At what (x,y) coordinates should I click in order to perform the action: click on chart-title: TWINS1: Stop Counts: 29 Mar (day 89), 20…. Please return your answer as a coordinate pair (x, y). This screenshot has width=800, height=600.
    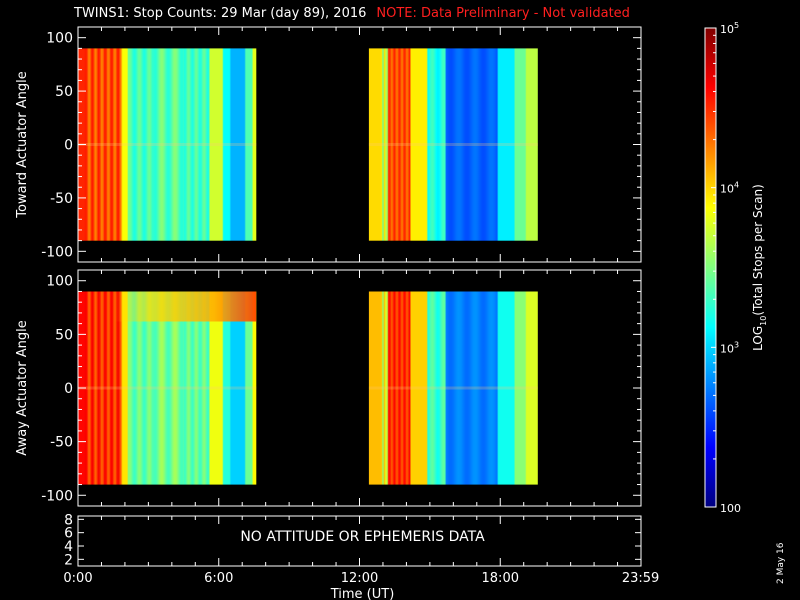
    Looking at the image, I should click on (352, 13).